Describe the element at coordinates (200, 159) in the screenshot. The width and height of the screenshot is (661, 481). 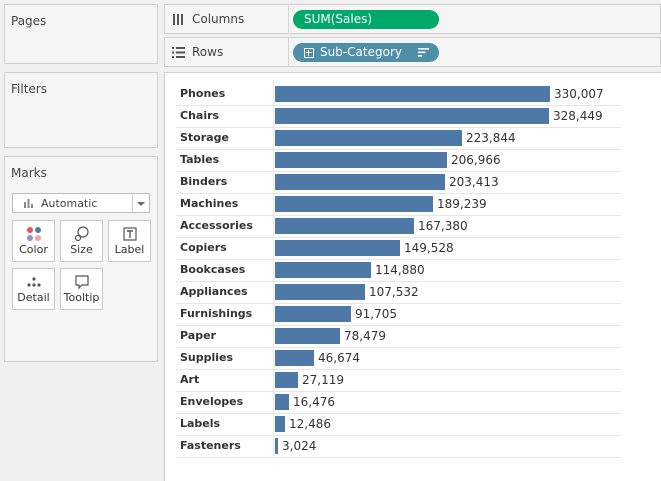
I see `category-label: Tables` at that location.